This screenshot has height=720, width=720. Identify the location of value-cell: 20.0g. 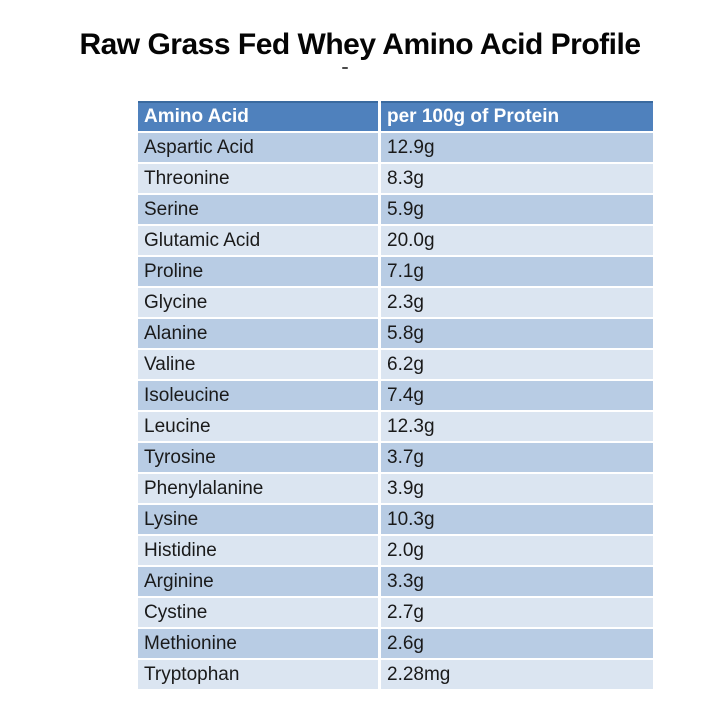
(517, 240).